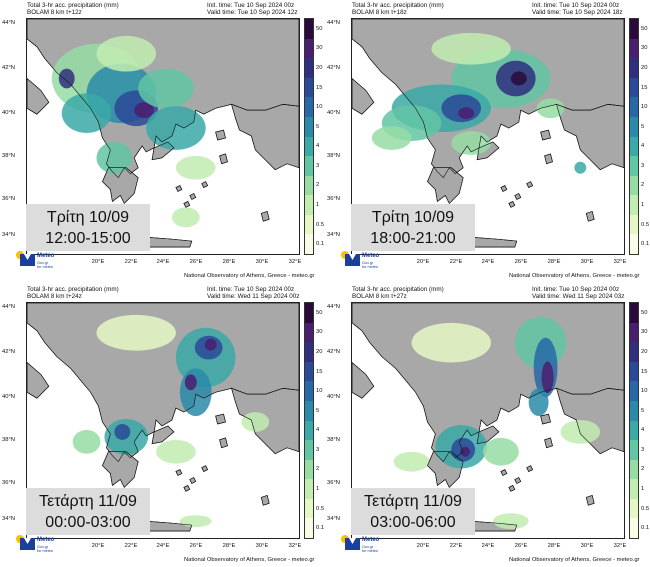  Describe the element at coordinates (8, 199) in the screenshot. I see `lat-tick-label: 36°N` at that location.